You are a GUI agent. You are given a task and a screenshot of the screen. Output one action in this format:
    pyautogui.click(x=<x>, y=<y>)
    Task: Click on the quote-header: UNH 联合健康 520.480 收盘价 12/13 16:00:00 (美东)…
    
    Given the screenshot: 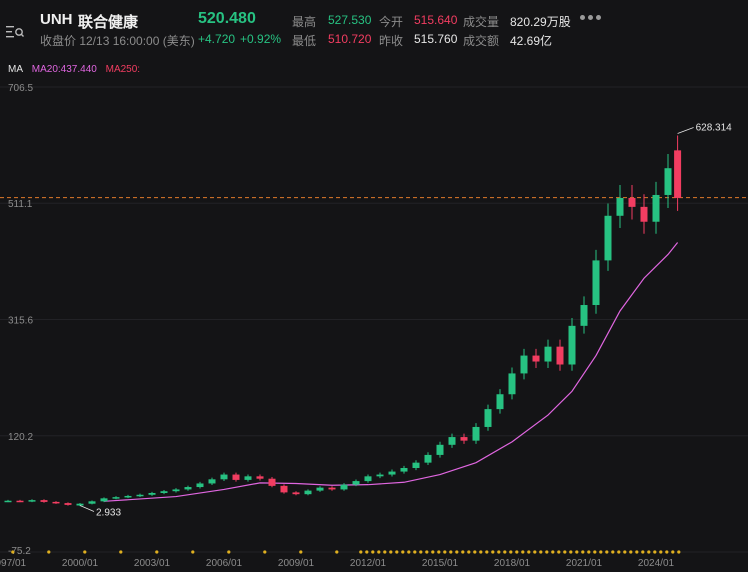 What is the action you would take?
    pyautogui.click(x=374, y=29)
    